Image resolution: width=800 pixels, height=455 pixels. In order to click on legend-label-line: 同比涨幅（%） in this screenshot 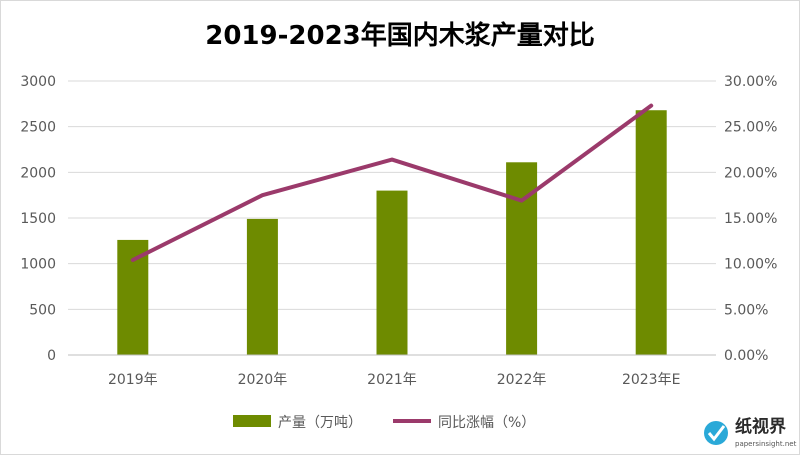, I will do `click(486, 423)`.